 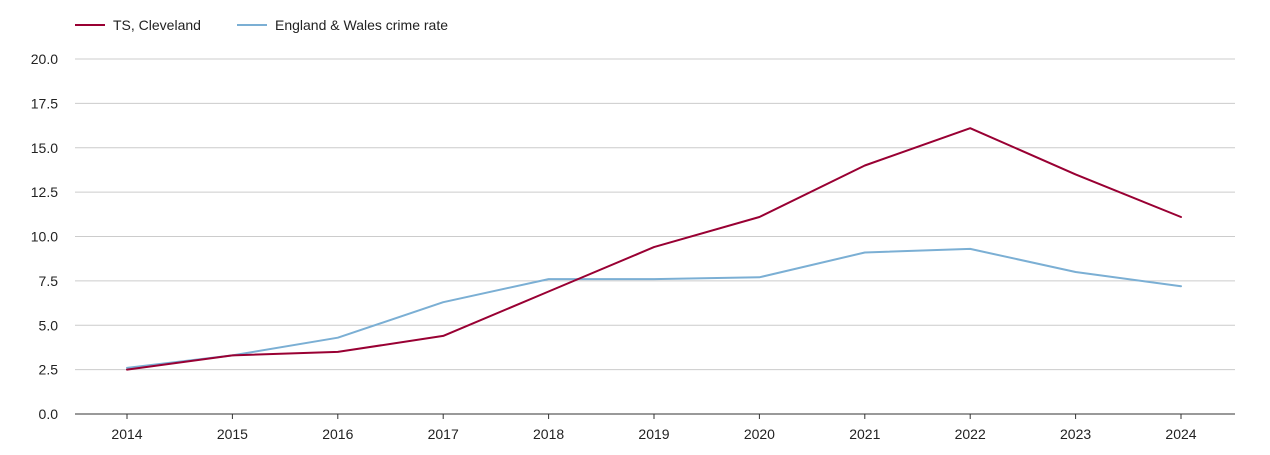 What do you see at coordinates (44, 192) in the screenshot?
I see `y-tick-label: 12.5` at bounding box center [44, 192].